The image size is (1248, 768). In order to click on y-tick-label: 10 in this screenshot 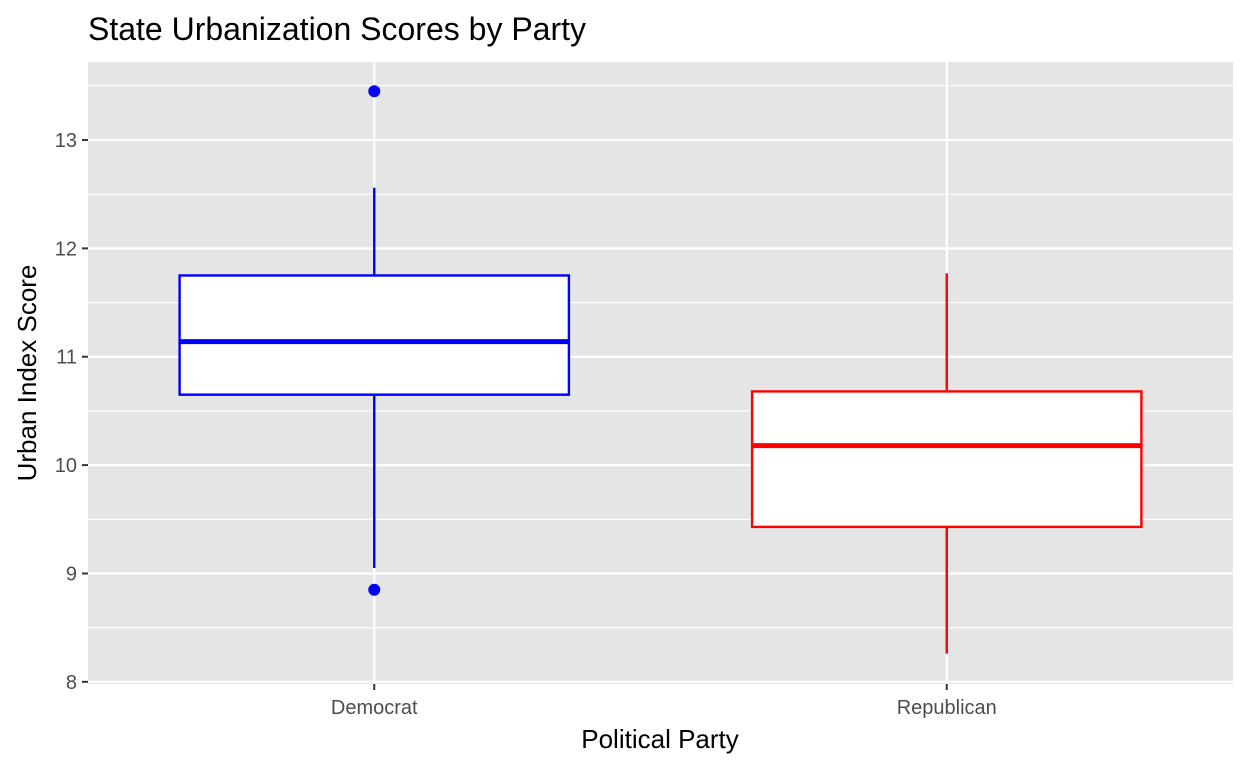, I will do `click(66, 466)`.